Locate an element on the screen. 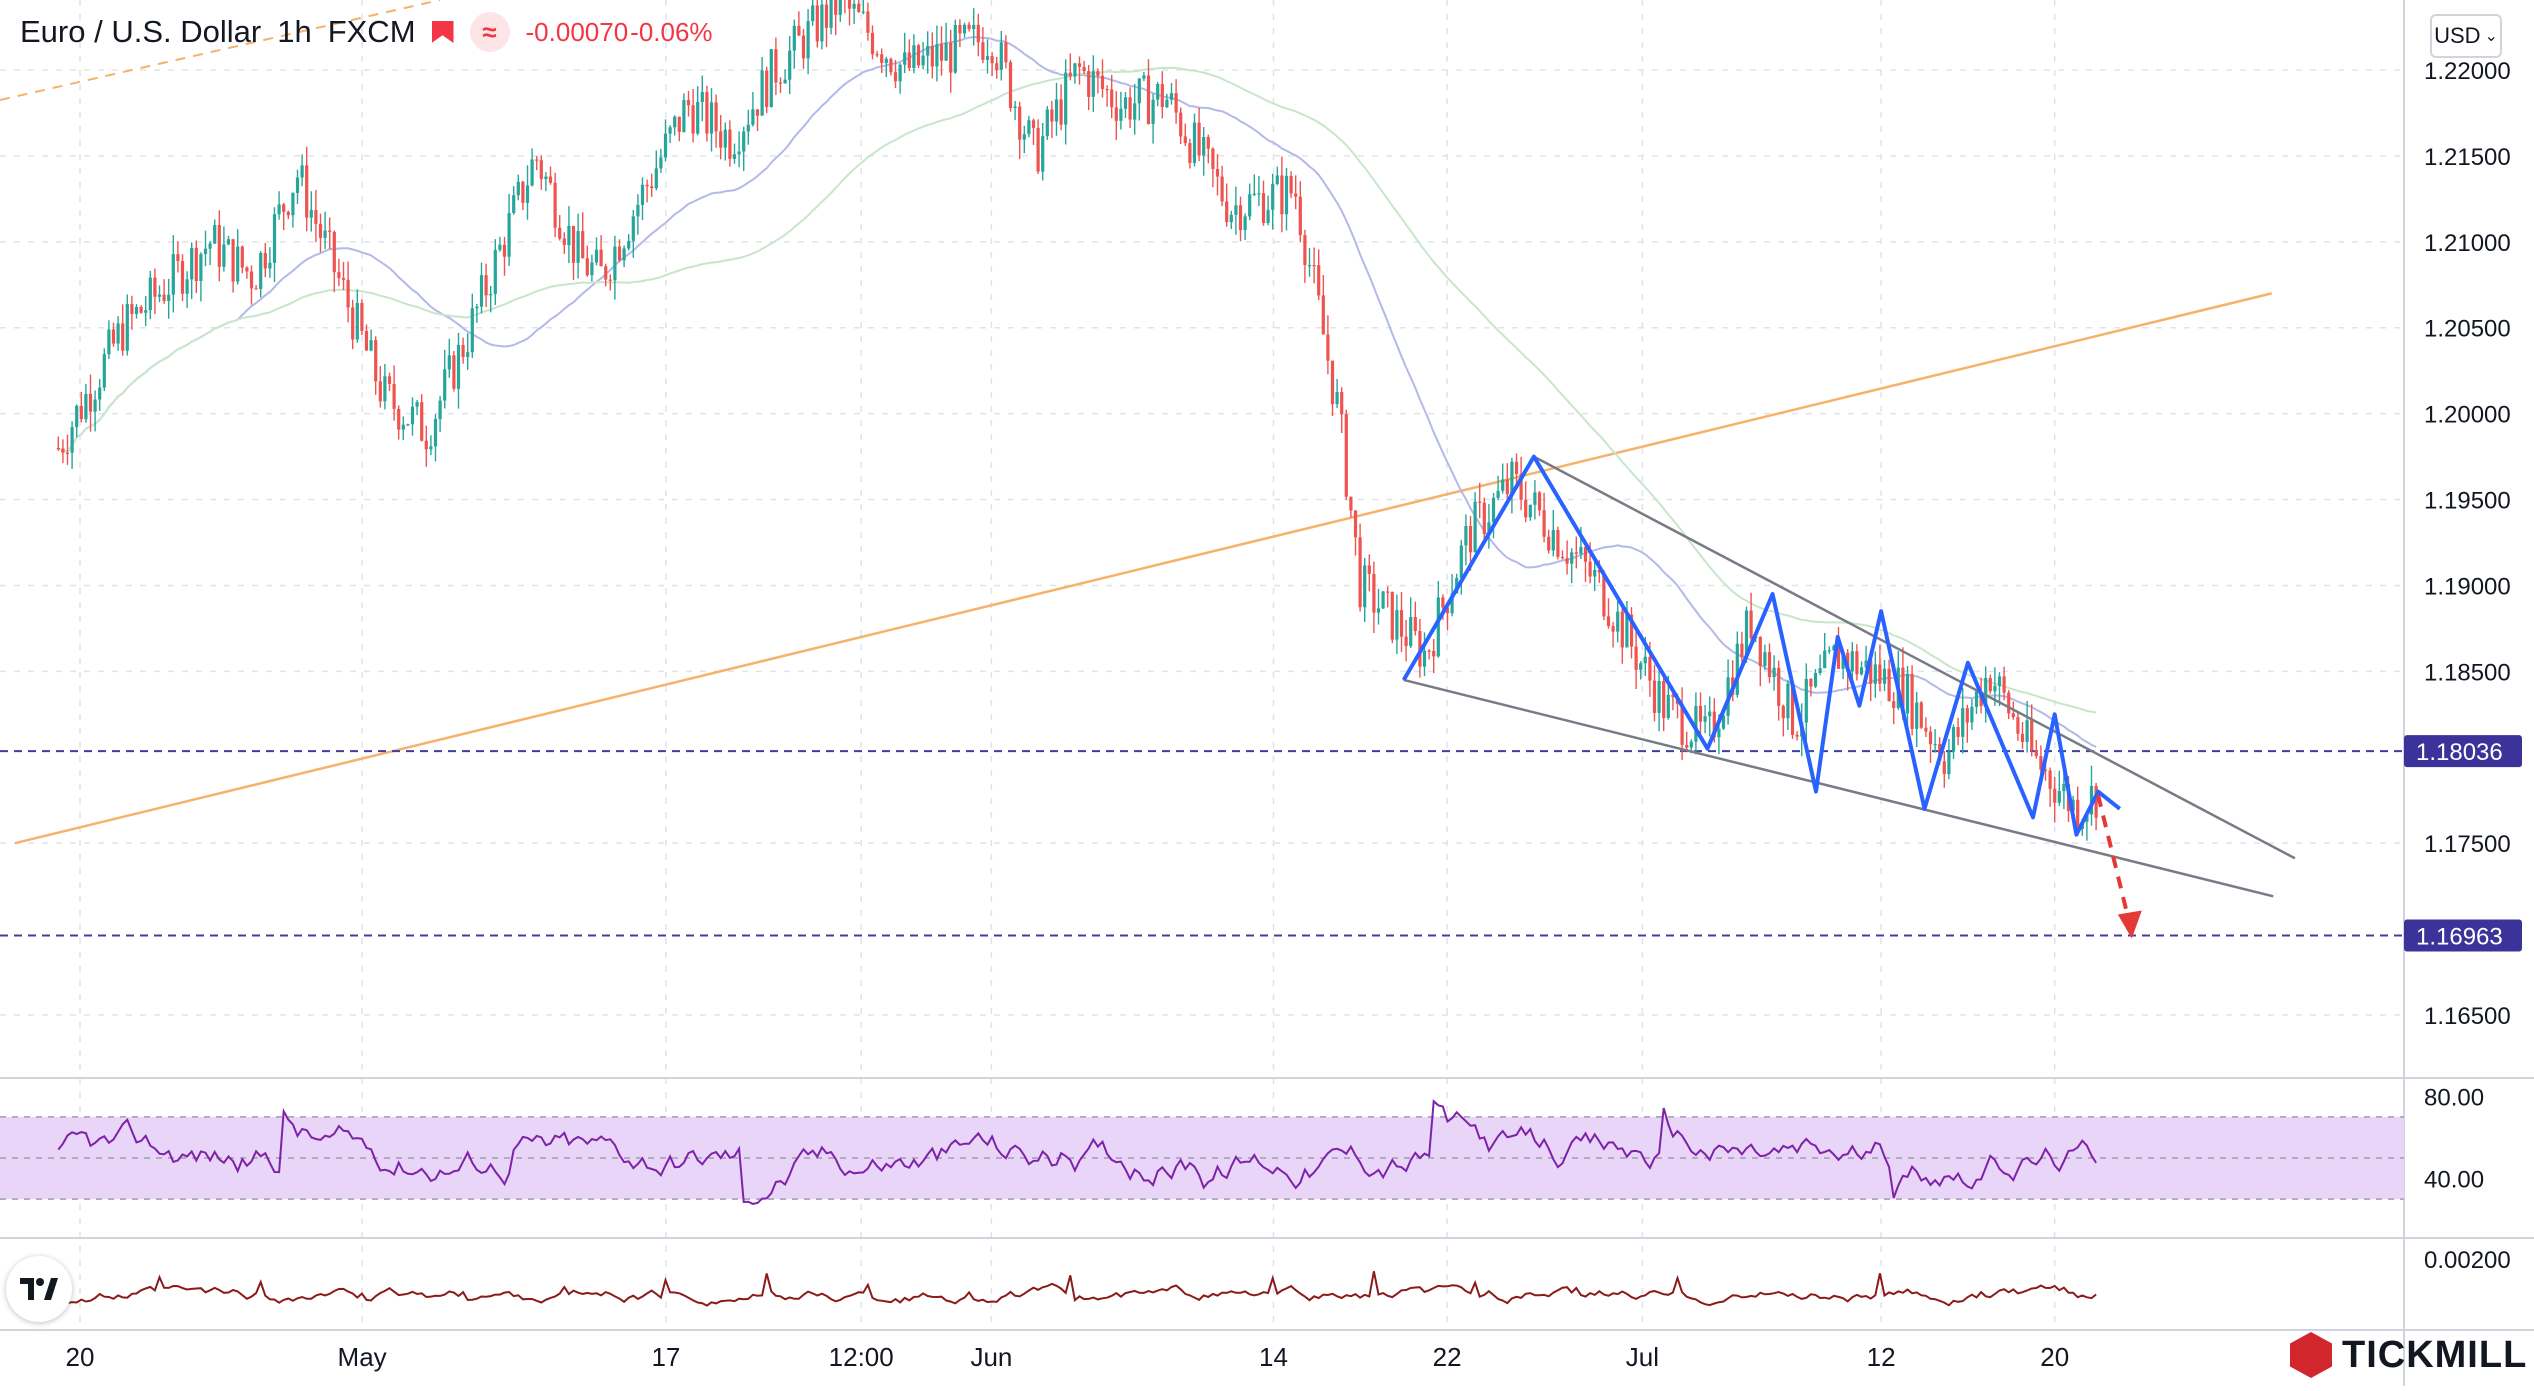 The image size is (2534, 1391). wave-icon: ≈ is located at coordinates (489, 32).